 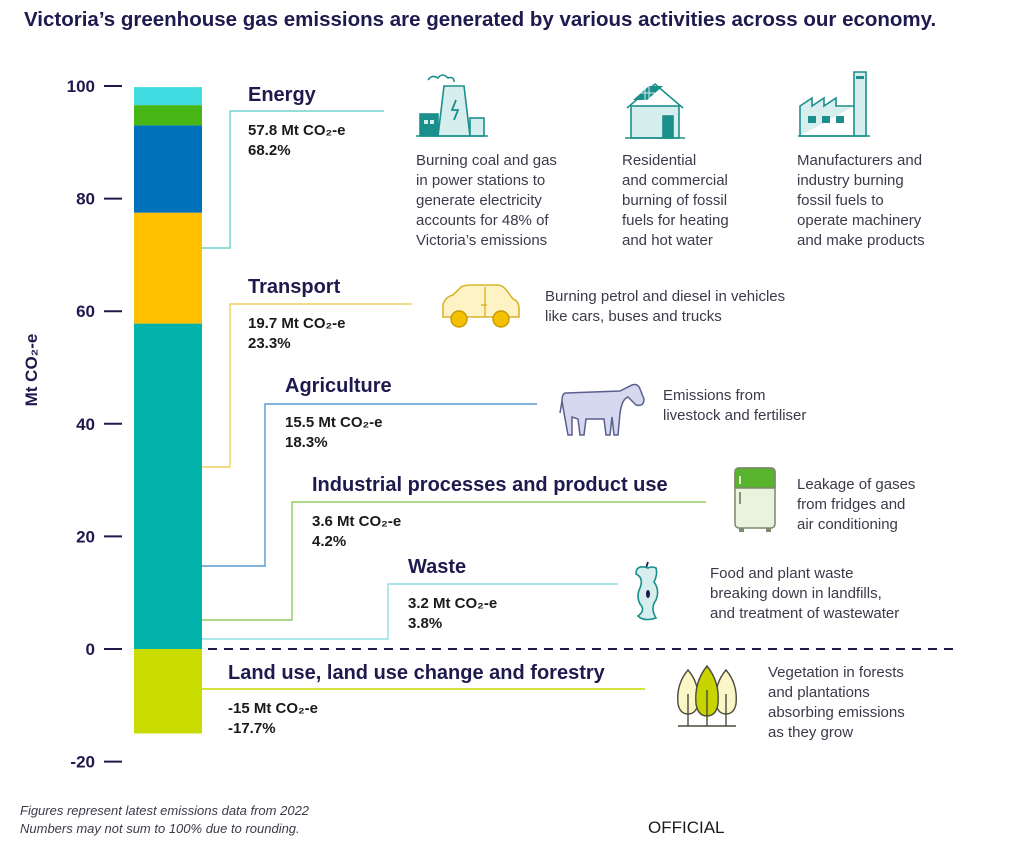 What do you see at coordinates (85, 199) in the screenshot?
I see `y-tick-label: 80` at bounding box center [85, 199].